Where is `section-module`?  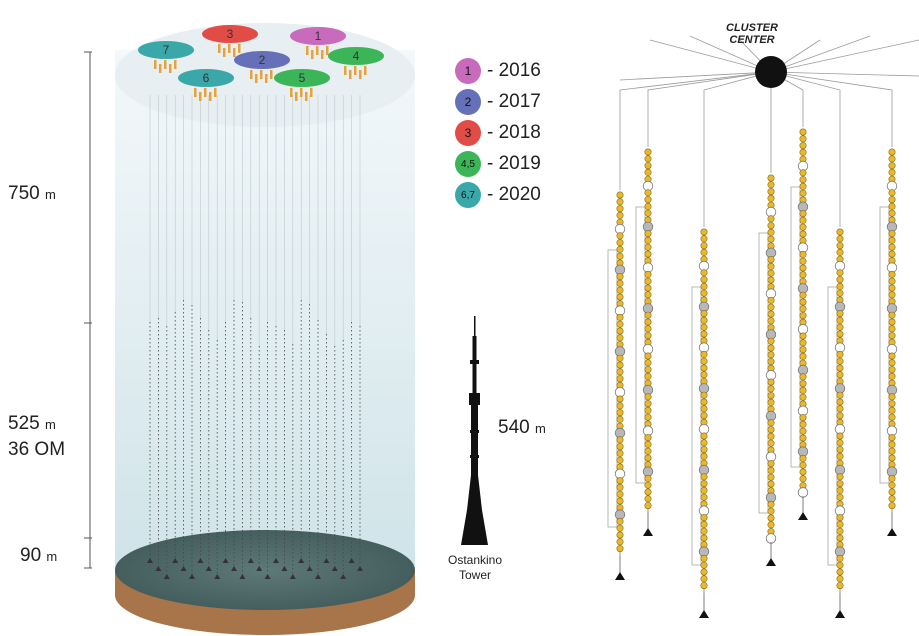 section-module is located at coordinates (803, 492).